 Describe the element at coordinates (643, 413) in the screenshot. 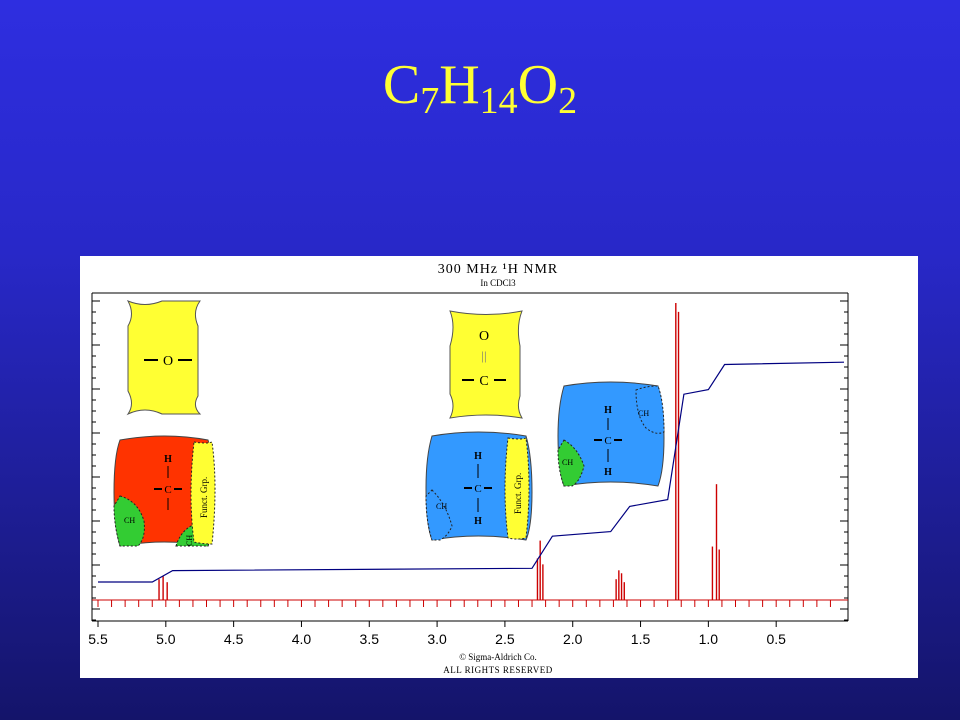

I see `methylene2-ch-right-label: CH` at that location.